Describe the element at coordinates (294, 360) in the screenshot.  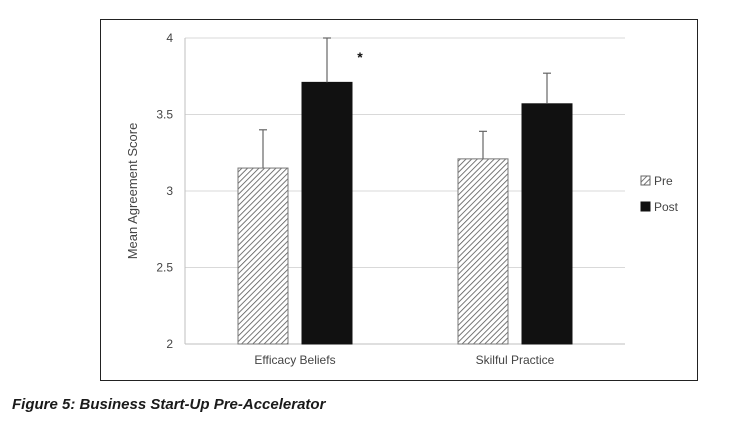
I see `x-category-label: Efficacy Beliefs` at that location.